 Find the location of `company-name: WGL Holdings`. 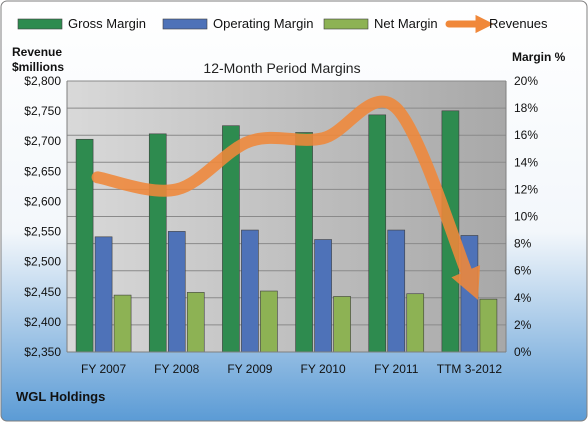

company-name: WGL Holdings is located at coordinates (60, 396).